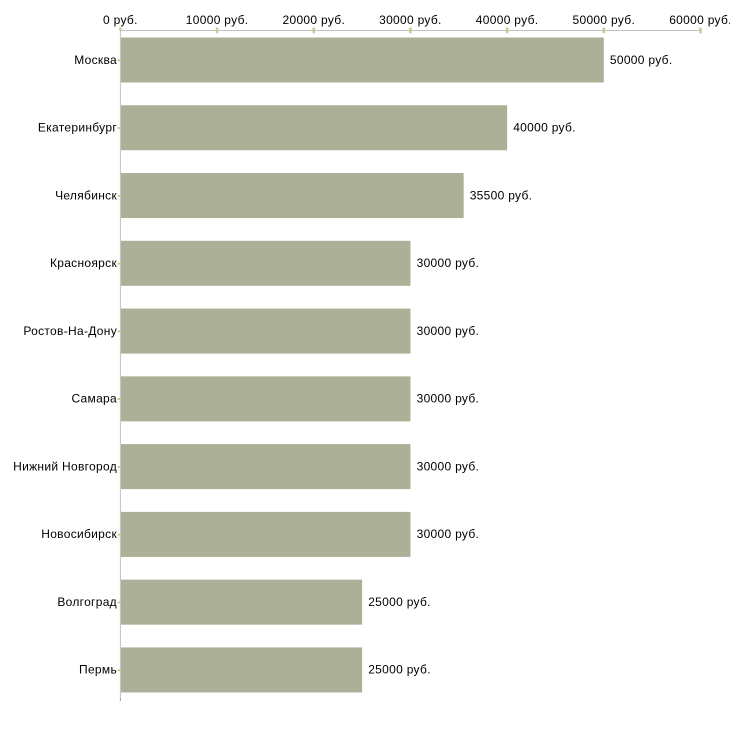 The height and width of the screenshot is (730, 730). Describe the element at coordinates (501, 195) in the screenshot. I see `svg-text: 35500 руб.` at that location.